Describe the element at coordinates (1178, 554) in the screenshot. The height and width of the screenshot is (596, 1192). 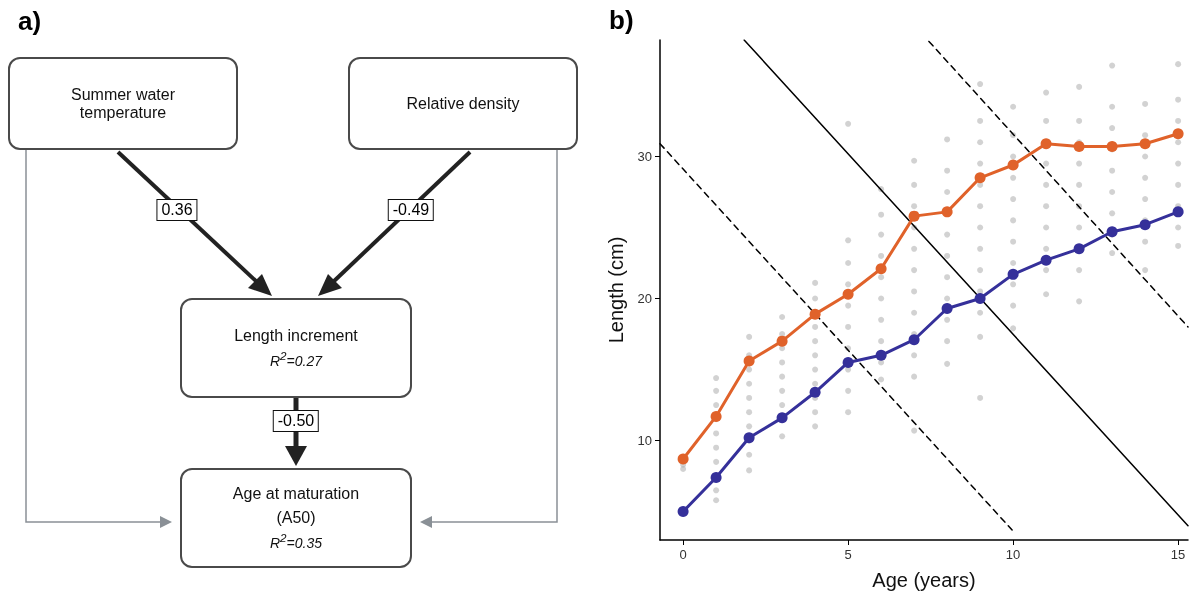
I see `x-tick-label: 15` at that location.